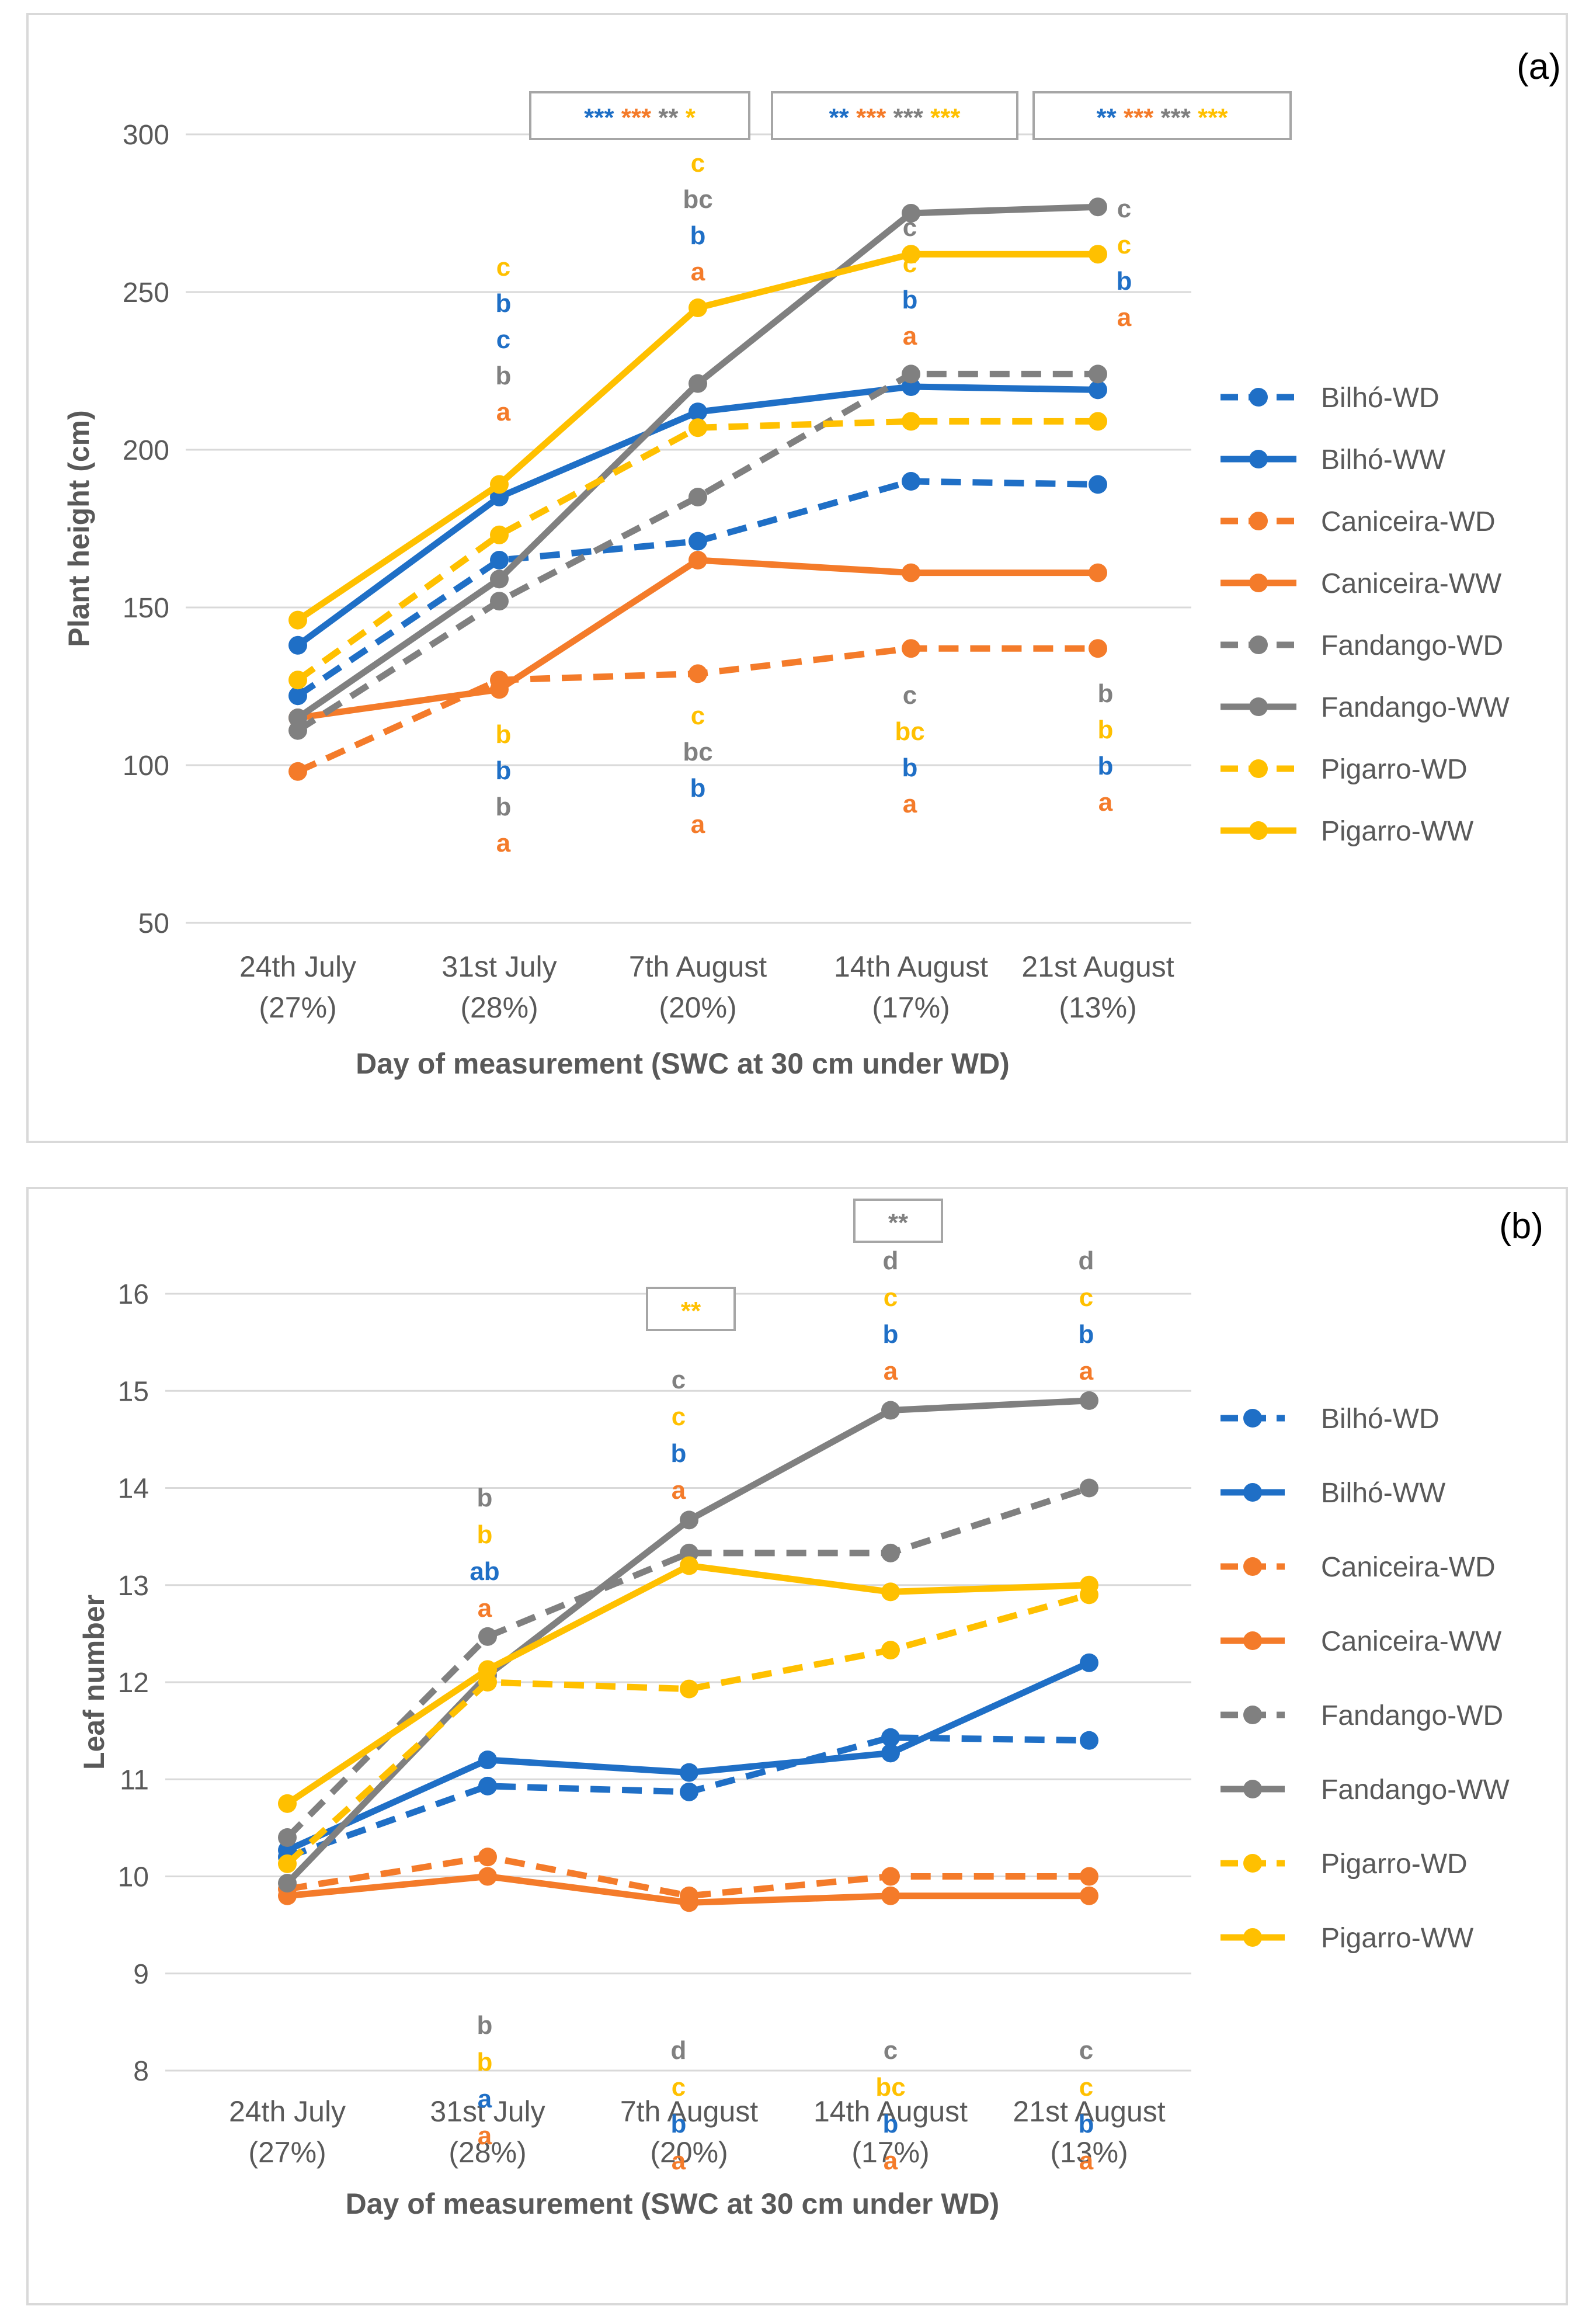 This screenshot has height=2313, width=1596. What do you see at coordinates (146, 766) in the screenshot?
I see `y-tick-label: 100` at bounding box center [146, 766].